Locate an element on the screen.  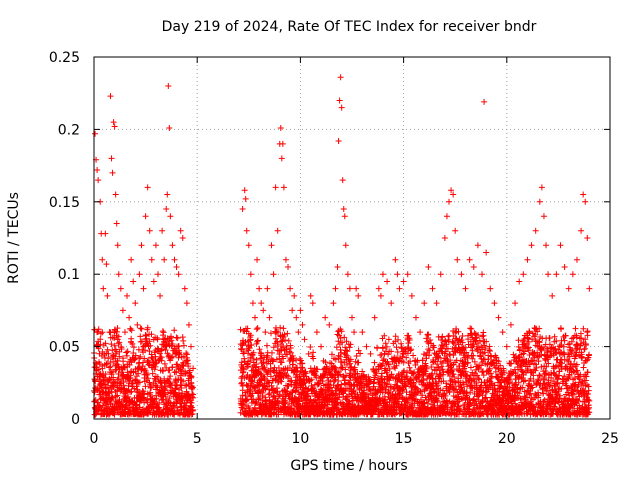
x-tick-label: 15 is located at coordinates (404, 439).